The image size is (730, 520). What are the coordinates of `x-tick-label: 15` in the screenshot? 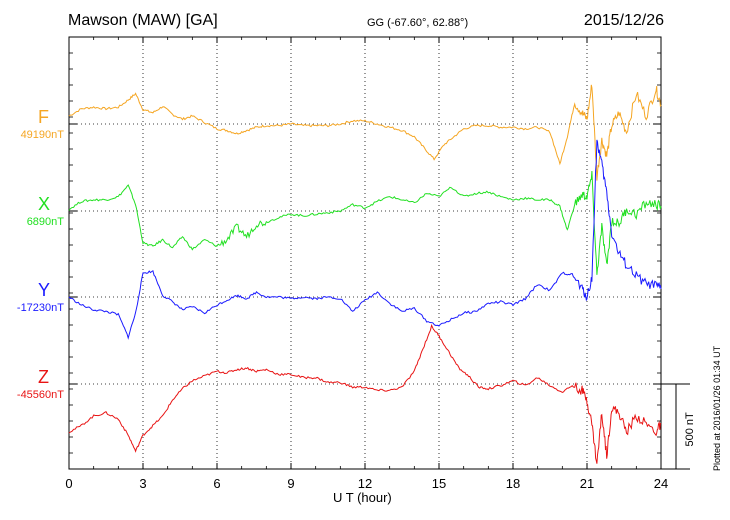 It's located at (439, 483).